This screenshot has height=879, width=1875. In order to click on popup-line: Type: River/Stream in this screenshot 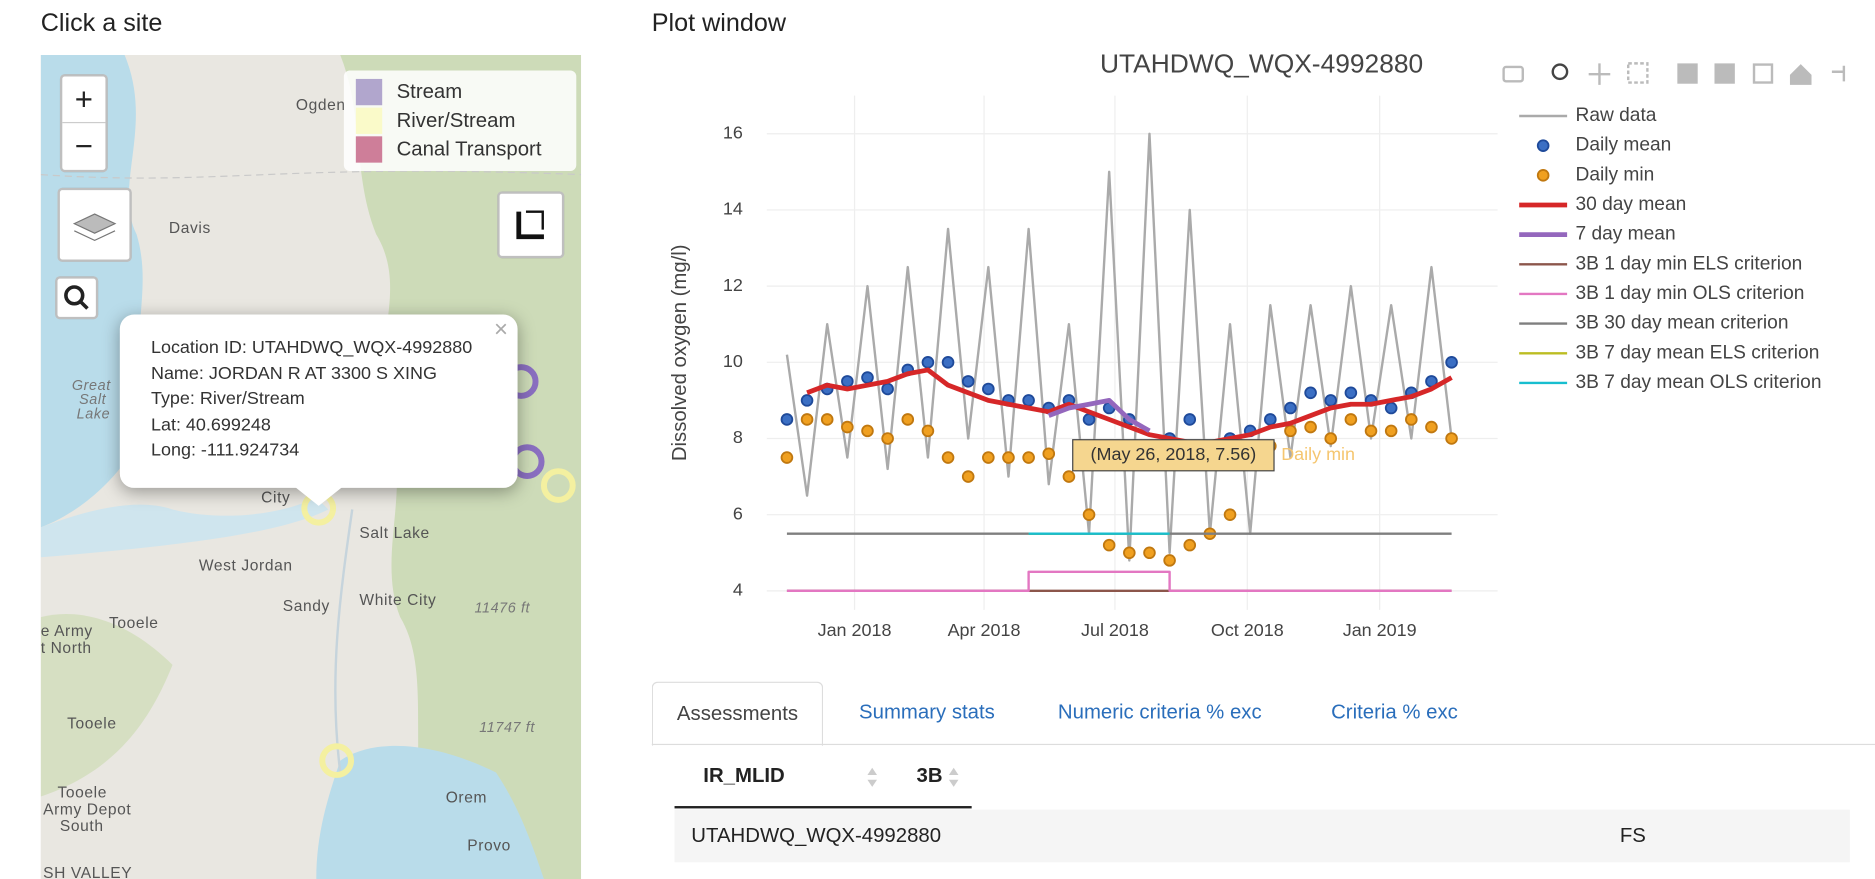, I will do `click(227, 398)`.